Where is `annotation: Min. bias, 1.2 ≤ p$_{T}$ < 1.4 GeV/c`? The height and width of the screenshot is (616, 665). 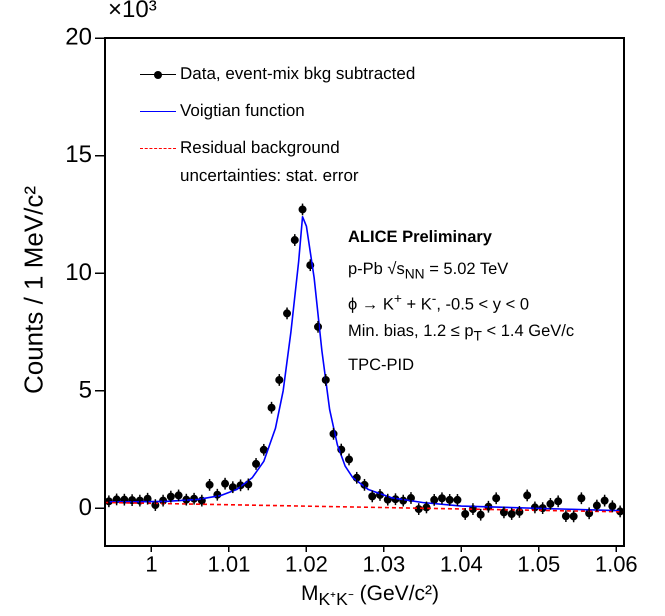
annotation: Min. bias, 1.2 ≤ p$_{T}$ < 1.4 GeV/c is located at coordinates (461, 333).